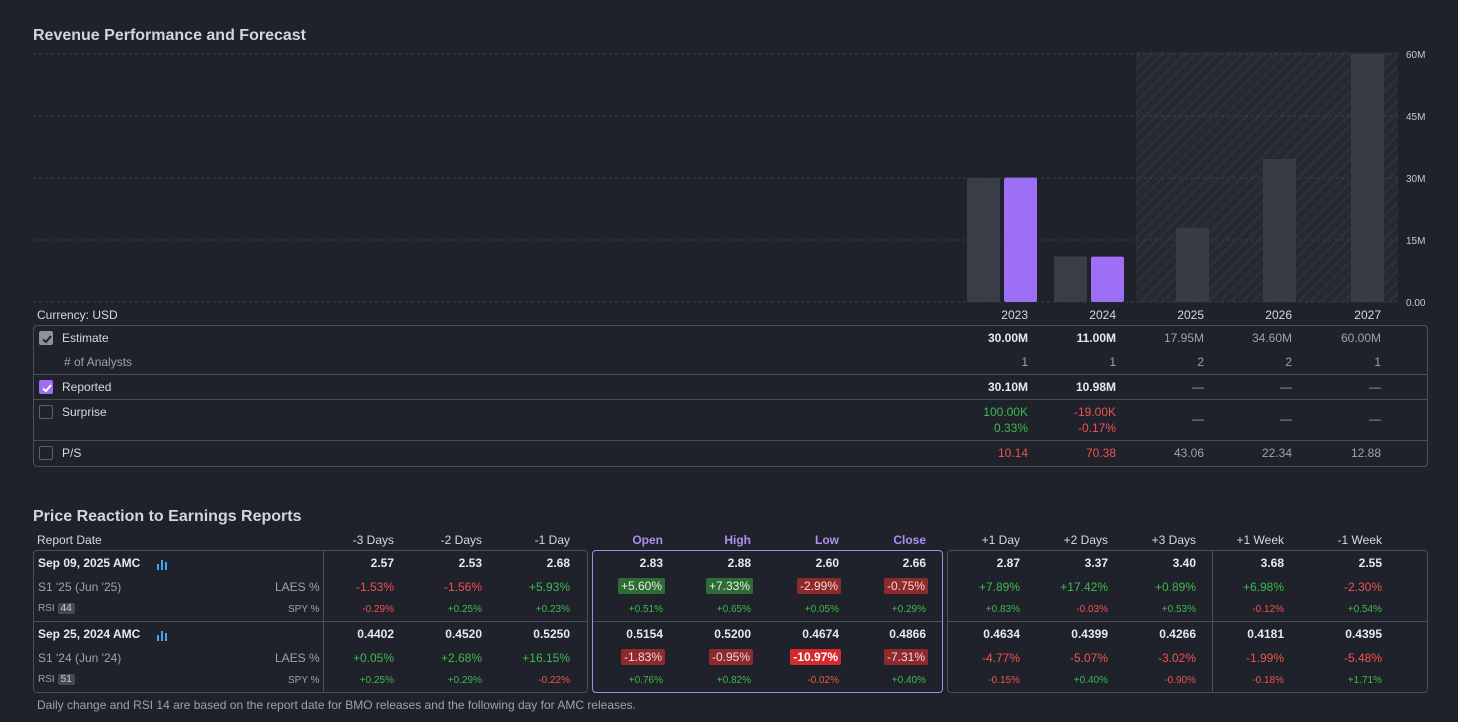  I want to click on laes-change: -2.99%, so click(818, 586).